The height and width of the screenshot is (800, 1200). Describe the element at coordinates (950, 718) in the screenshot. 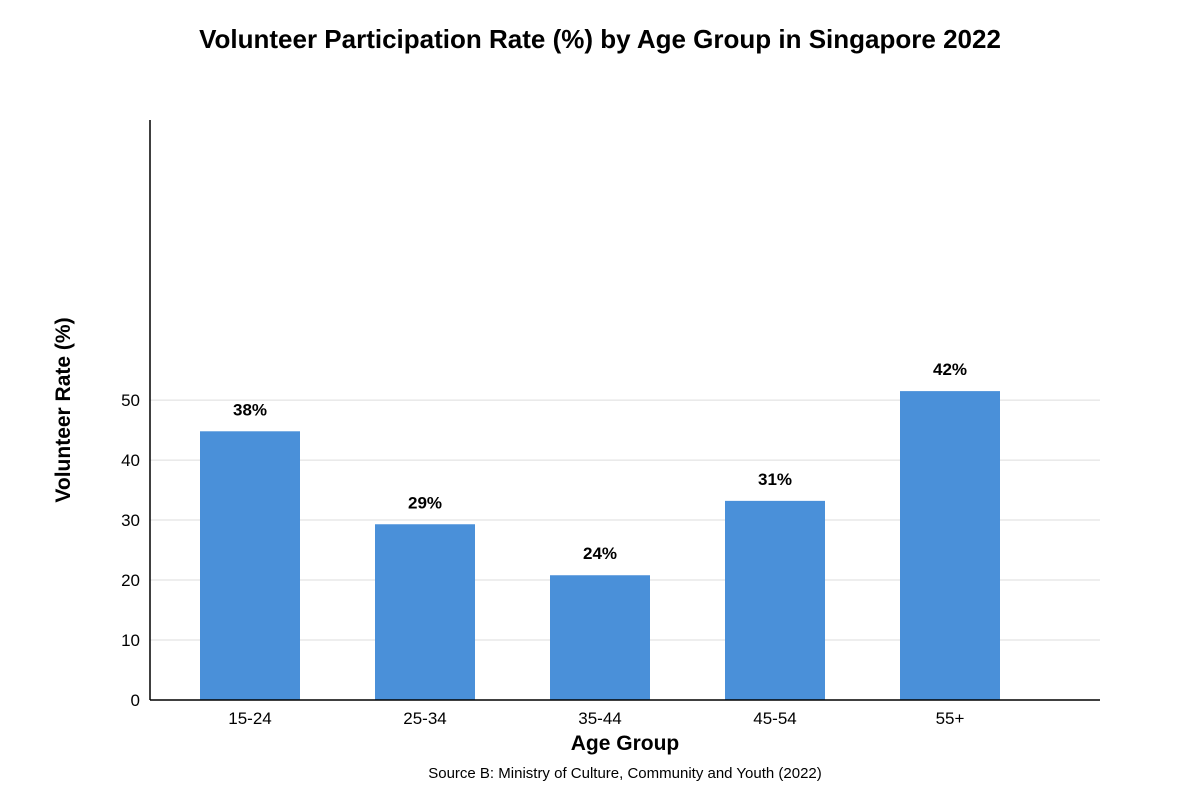

I see `x-tick-label: 55+` at that location.